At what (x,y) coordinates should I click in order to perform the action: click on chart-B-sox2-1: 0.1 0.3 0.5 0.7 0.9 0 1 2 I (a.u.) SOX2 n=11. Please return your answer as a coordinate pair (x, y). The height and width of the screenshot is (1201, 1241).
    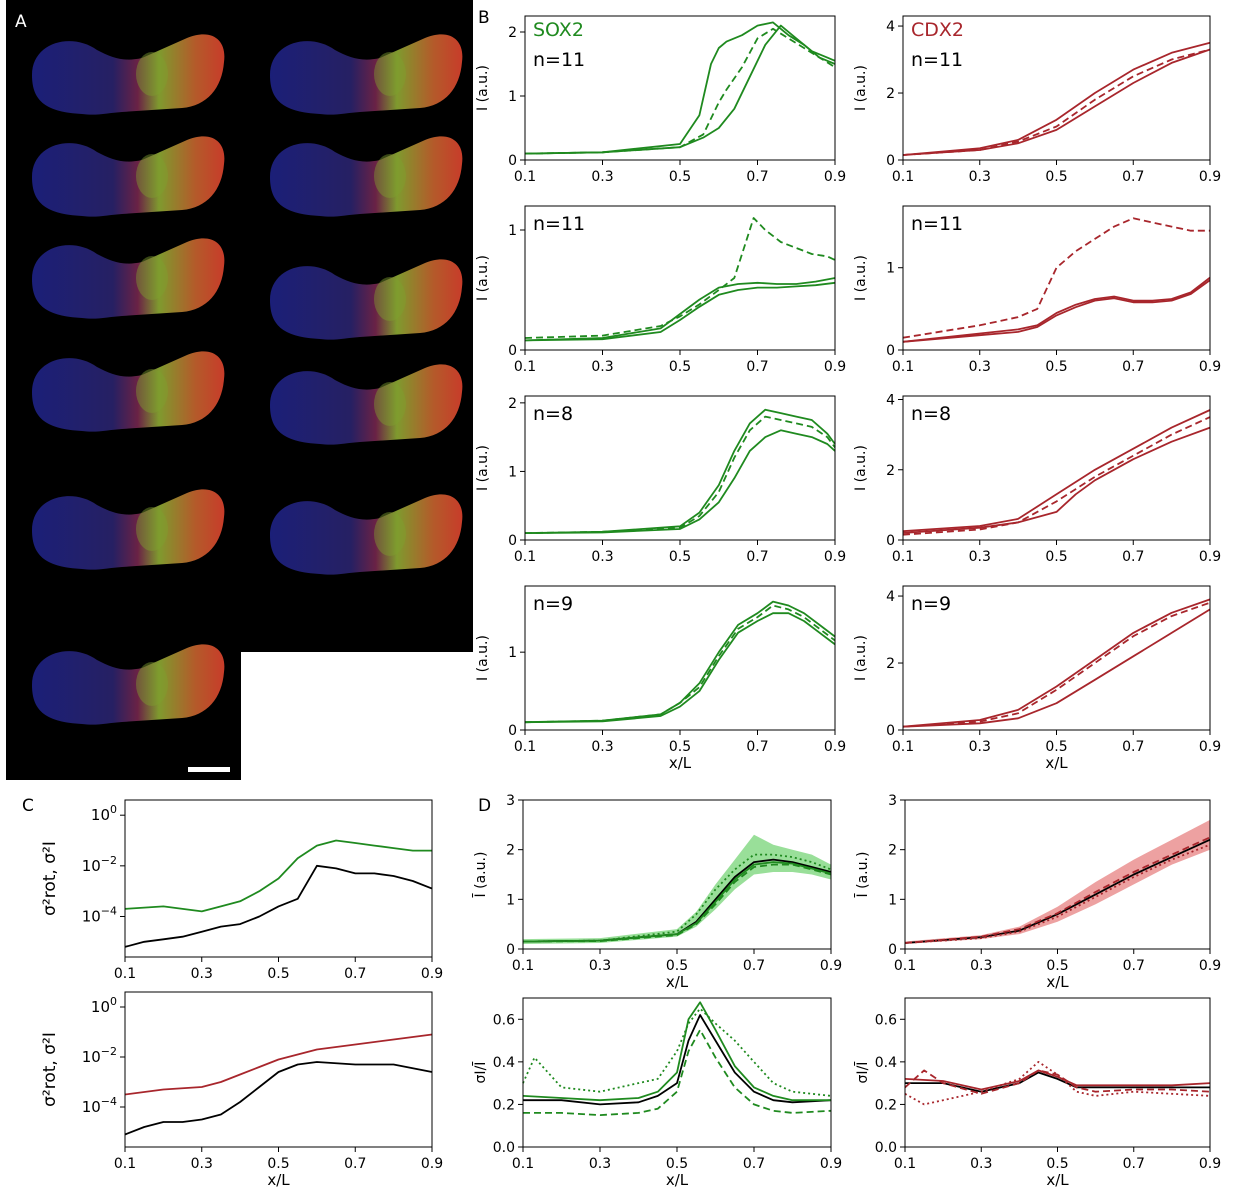
    Looking at the image, I should click on (660, 100).